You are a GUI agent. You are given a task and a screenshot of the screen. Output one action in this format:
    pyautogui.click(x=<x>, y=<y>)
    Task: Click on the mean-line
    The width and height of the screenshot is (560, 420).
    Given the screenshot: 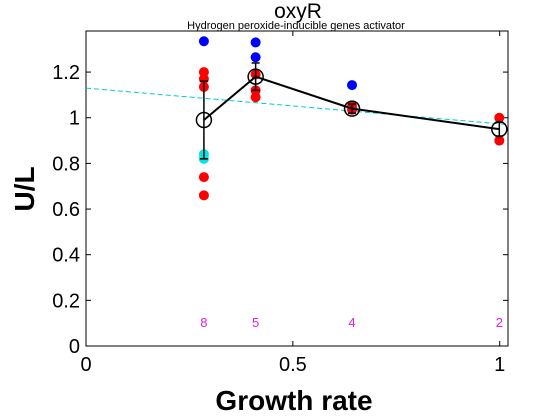 What is the action you would take?
    pyautogui.click(x=351, y=103)
    